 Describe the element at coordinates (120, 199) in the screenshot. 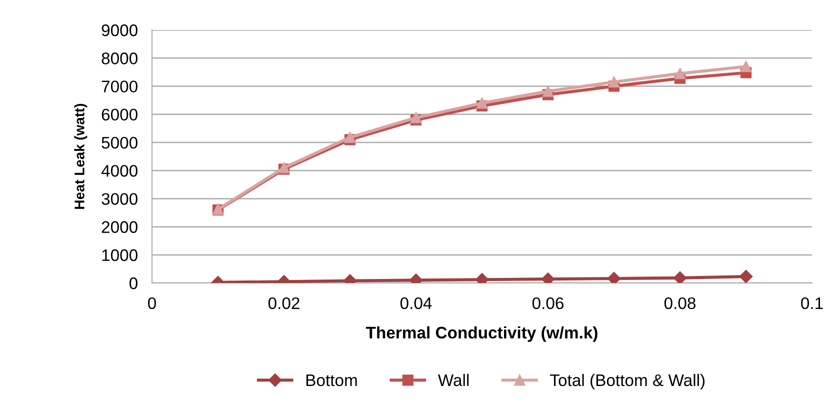

I see `y-tick-label: 3000` at that location.